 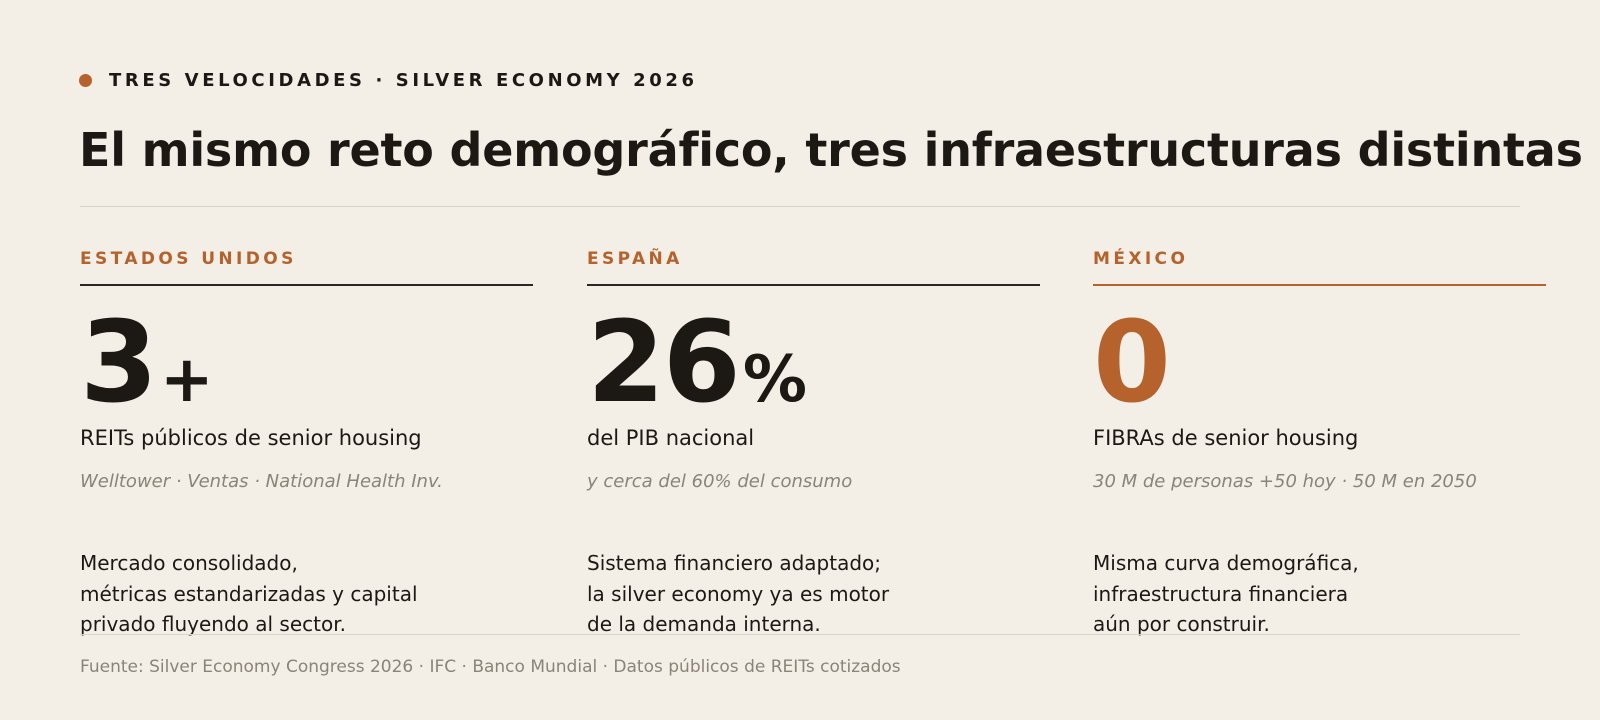 I want to click on stat-number: 3, so click(x=119, y=363).